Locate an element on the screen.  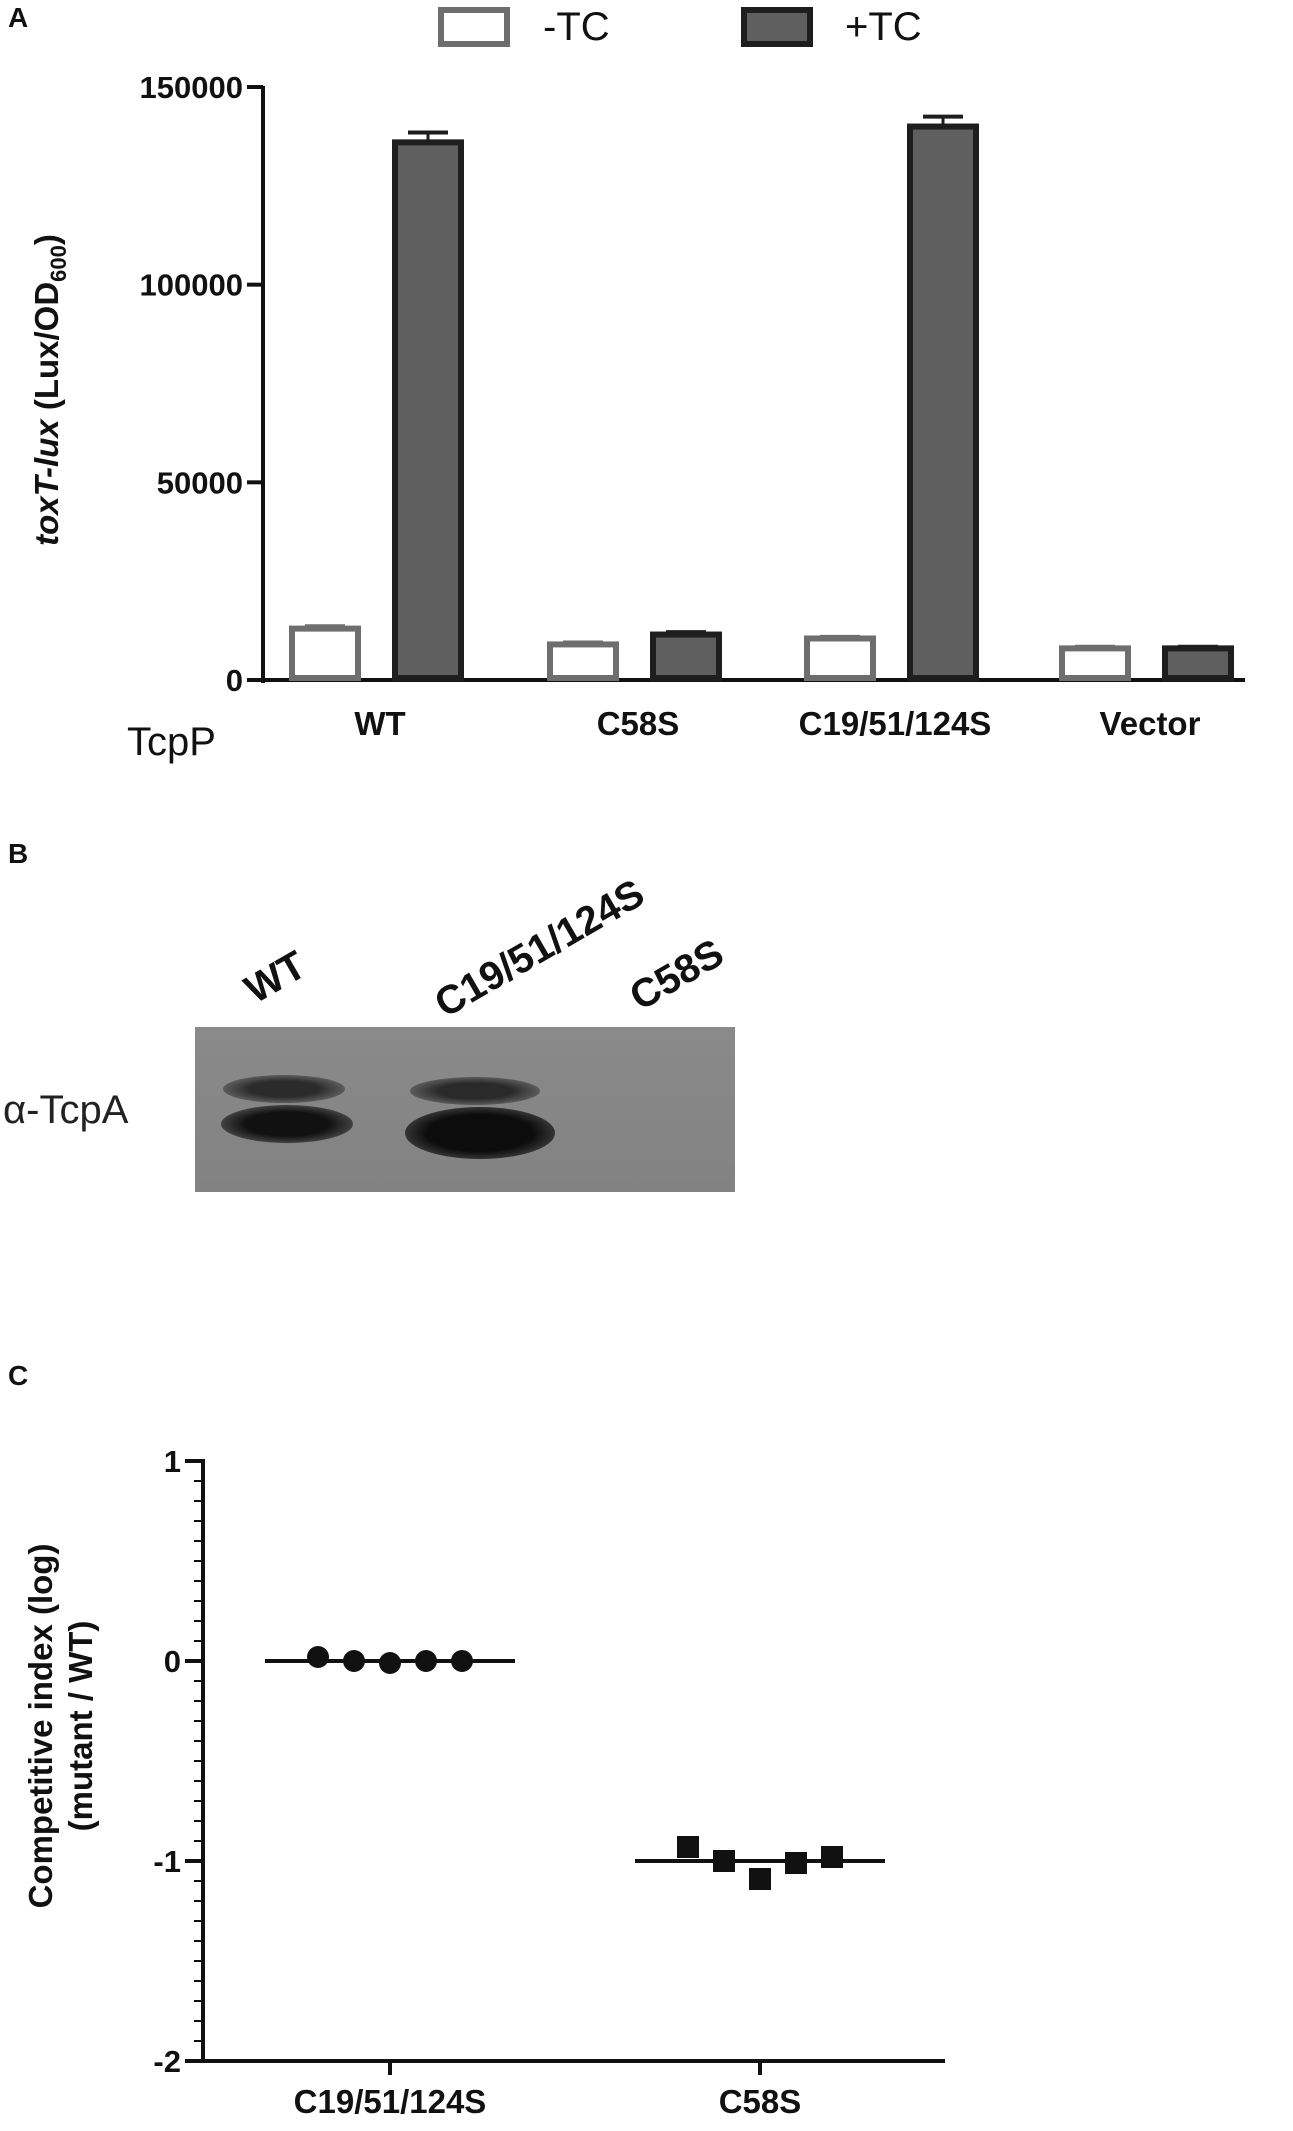
y-tick-label: 1 is located at coordinates (172, 1461).